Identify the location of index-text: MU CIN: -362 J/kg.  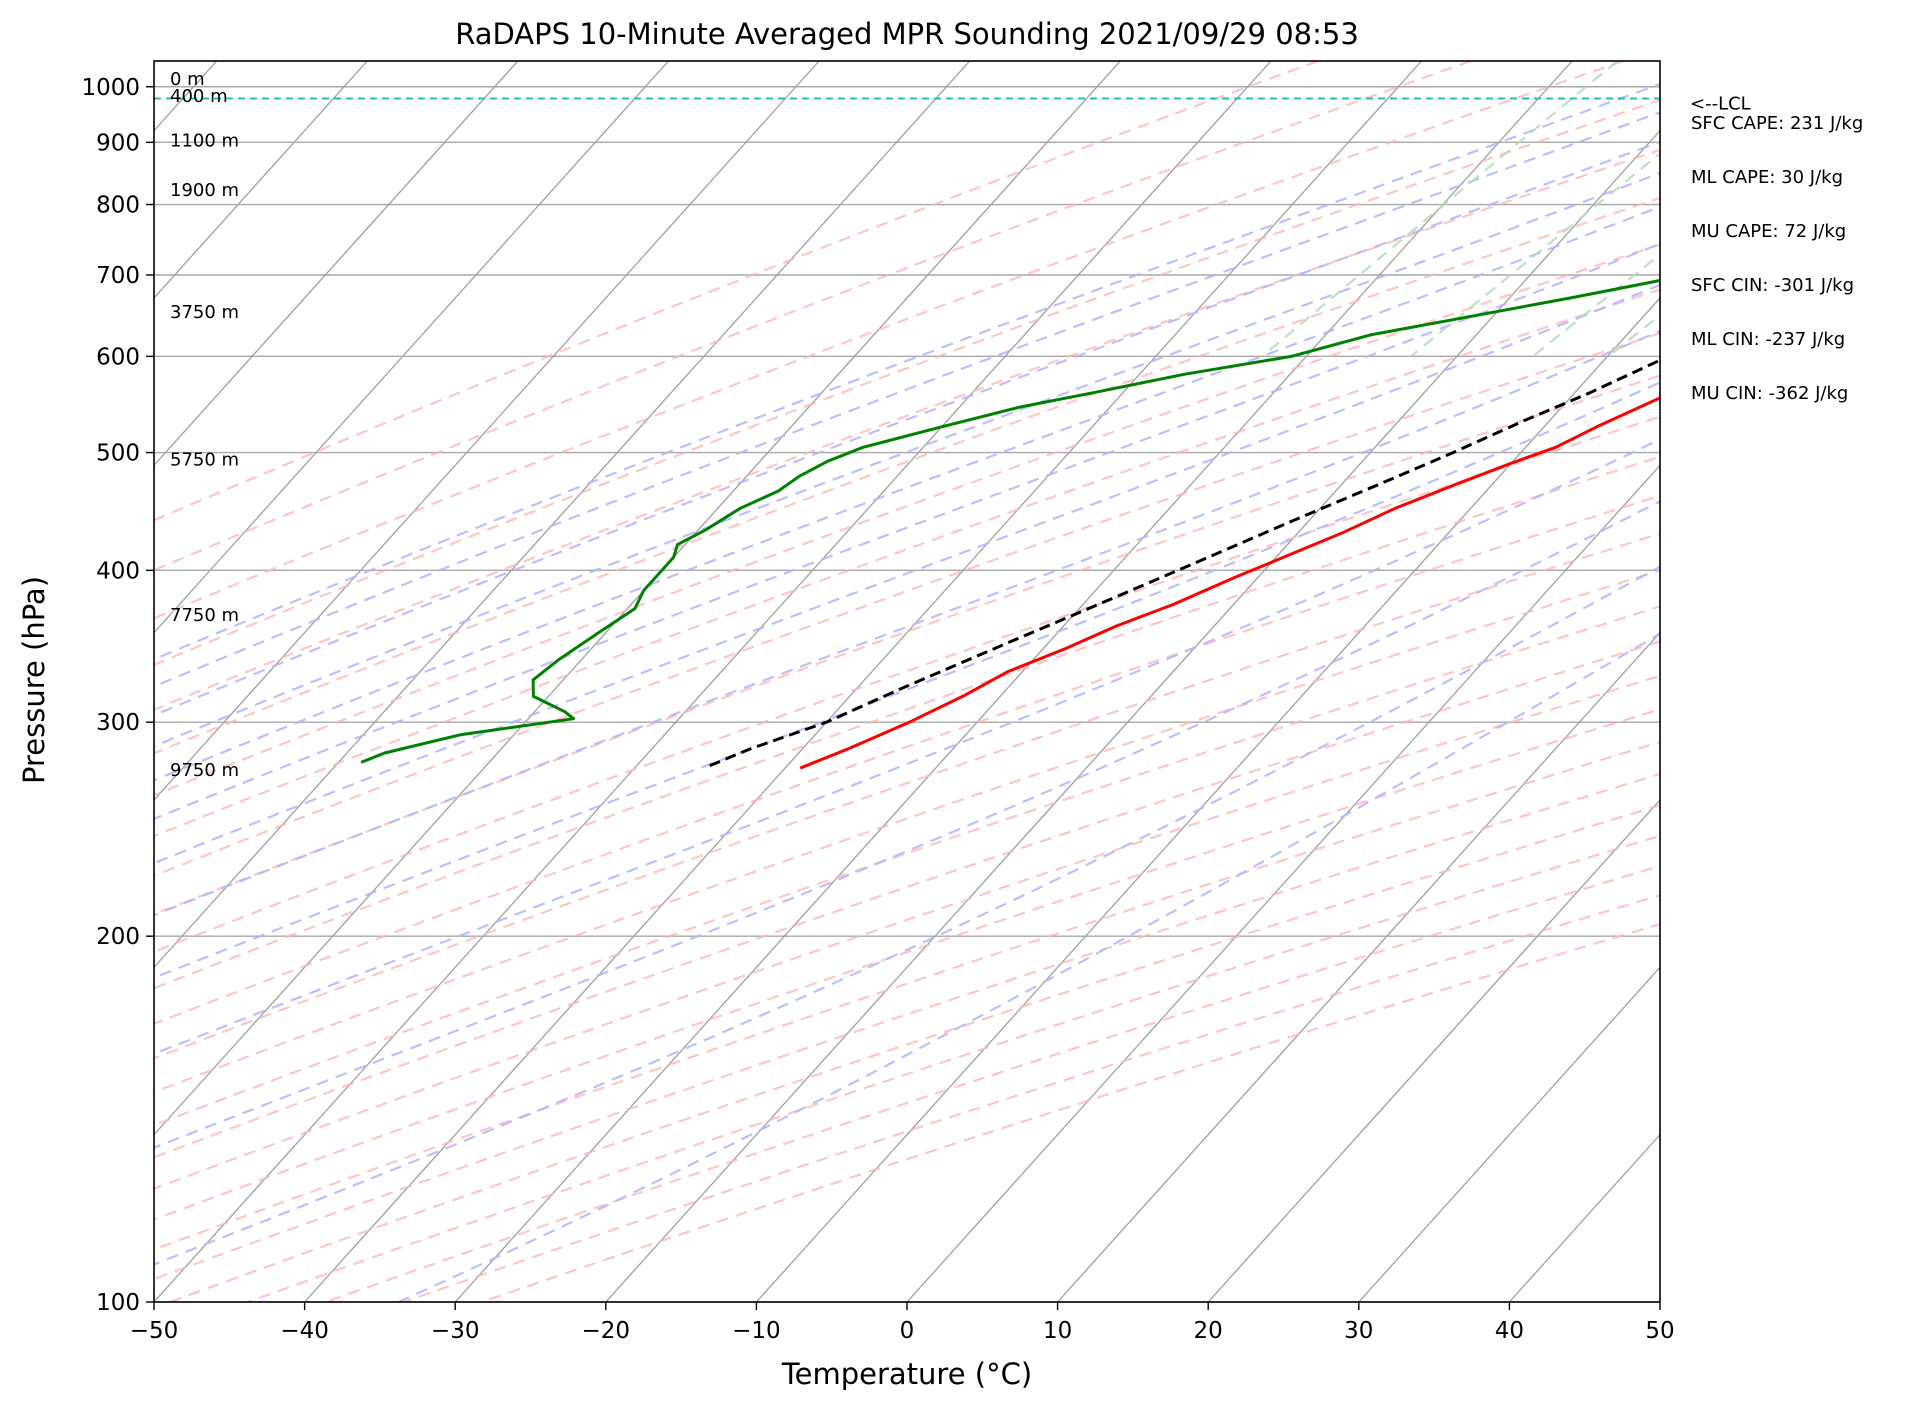
(1769, 393).